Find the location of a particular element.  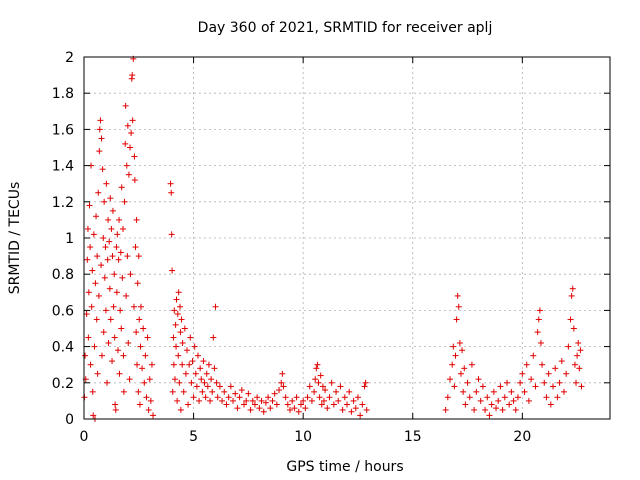

y-tick-label: 1.8 is located at coordinates (63, 94).